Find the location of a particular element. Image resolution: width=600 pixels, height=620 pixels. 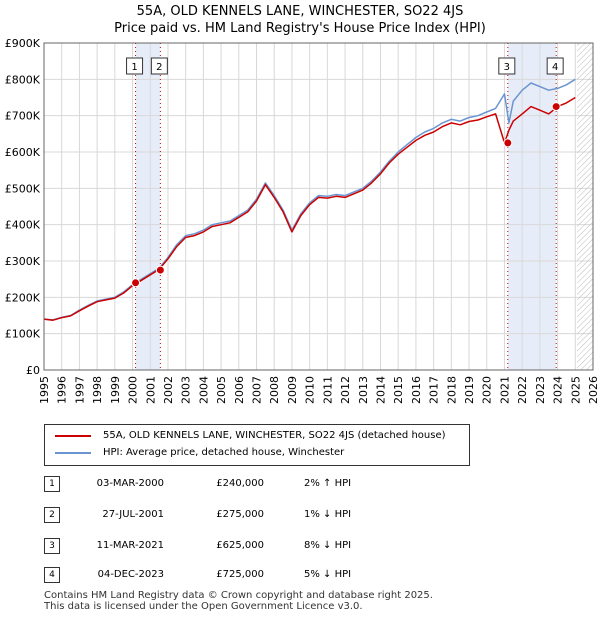

x-tick-label: 2008 is located at coordinates (274, 390).